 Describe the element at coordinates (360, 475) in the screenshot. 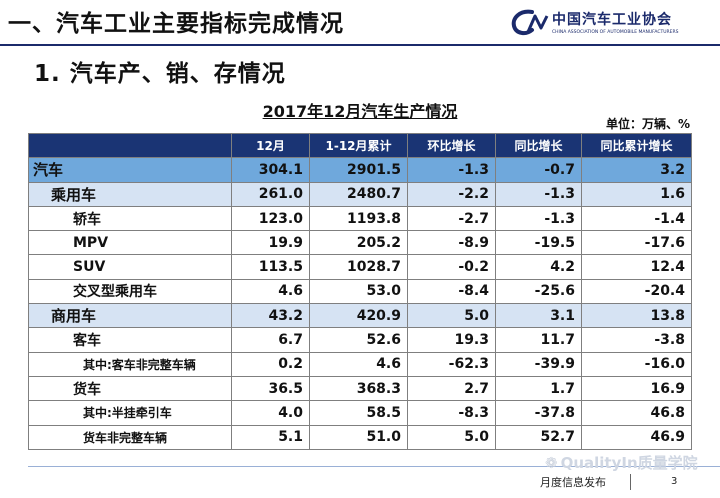

I see `footer-area: ❁ QualityIn质量学院 月度信息发布 3` at that location.